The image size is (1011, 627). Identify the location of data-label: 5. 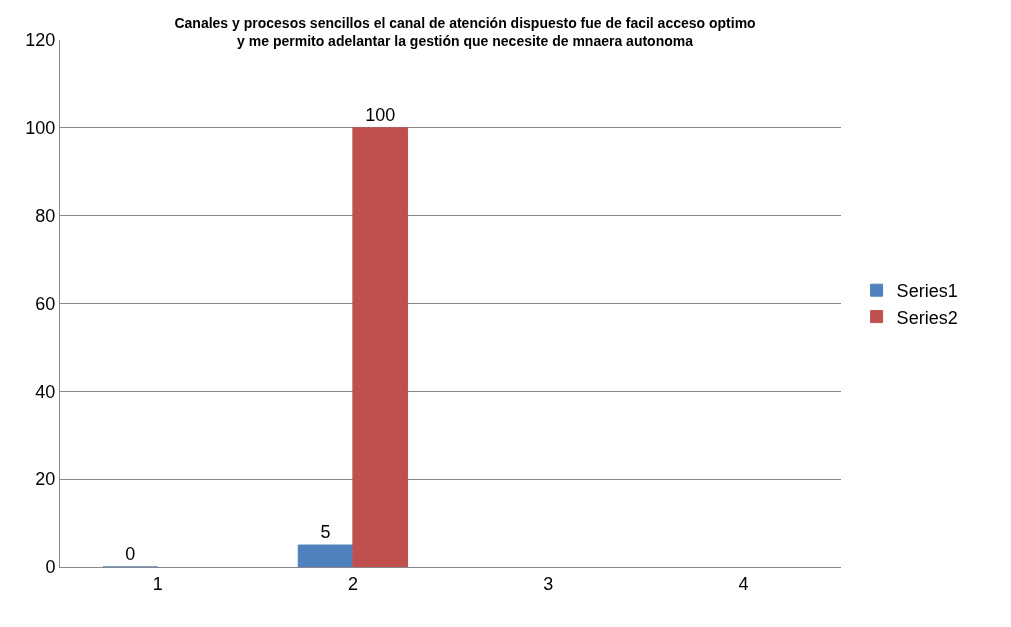
(325, 532).